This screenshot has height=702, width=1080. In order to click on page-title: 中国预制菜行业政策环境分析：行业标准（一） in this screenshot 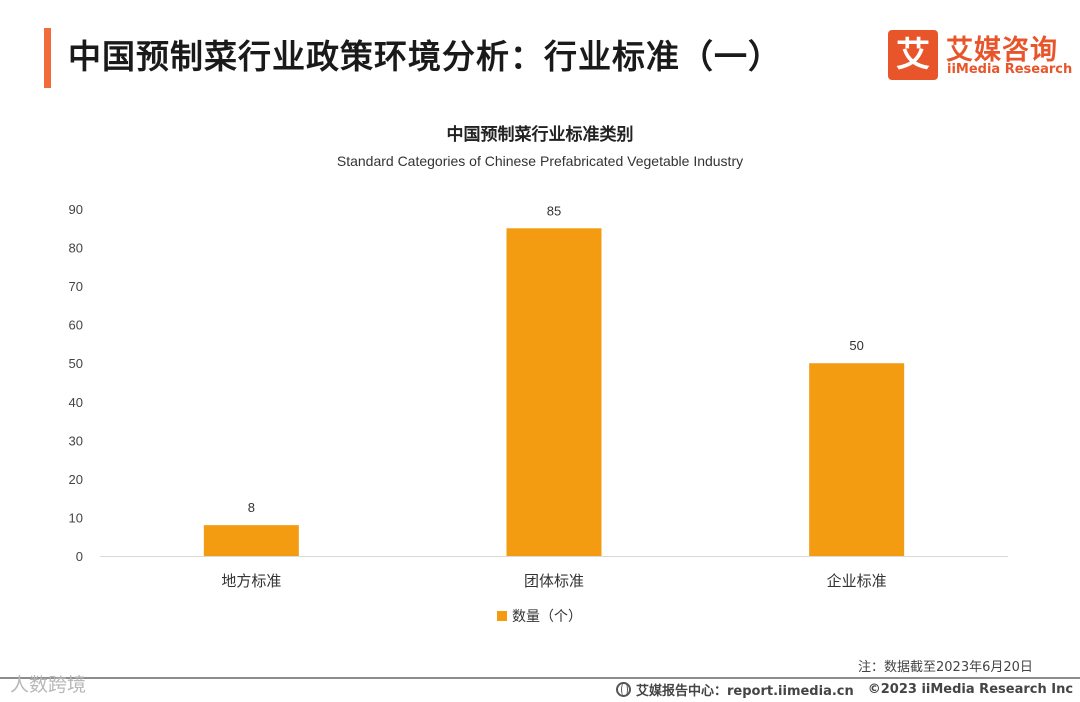, I will do `click(425, 56)`.